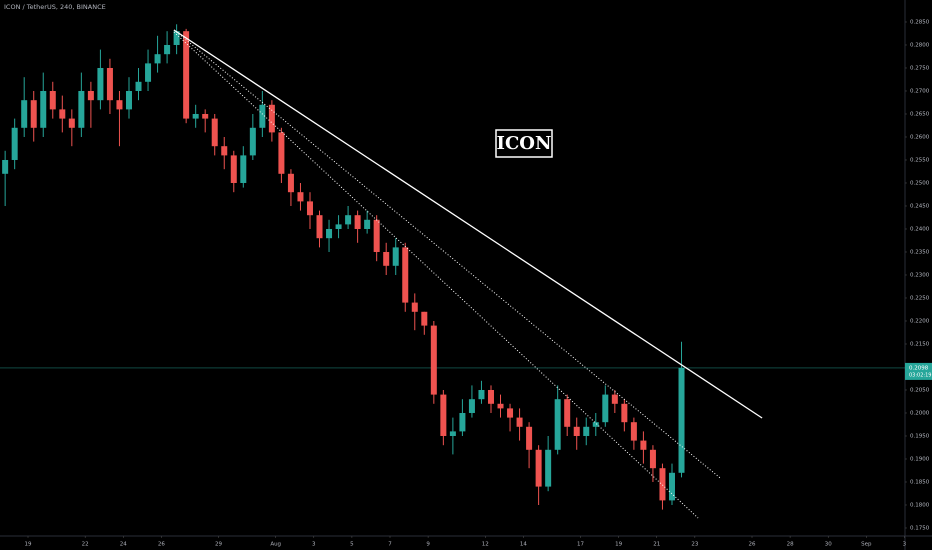 The image size is (932, 550). What do you see at coordinates (920, 137) in the screenshot?
I see `y-tick-label: 0.2600` at bounding box center [920, 137].